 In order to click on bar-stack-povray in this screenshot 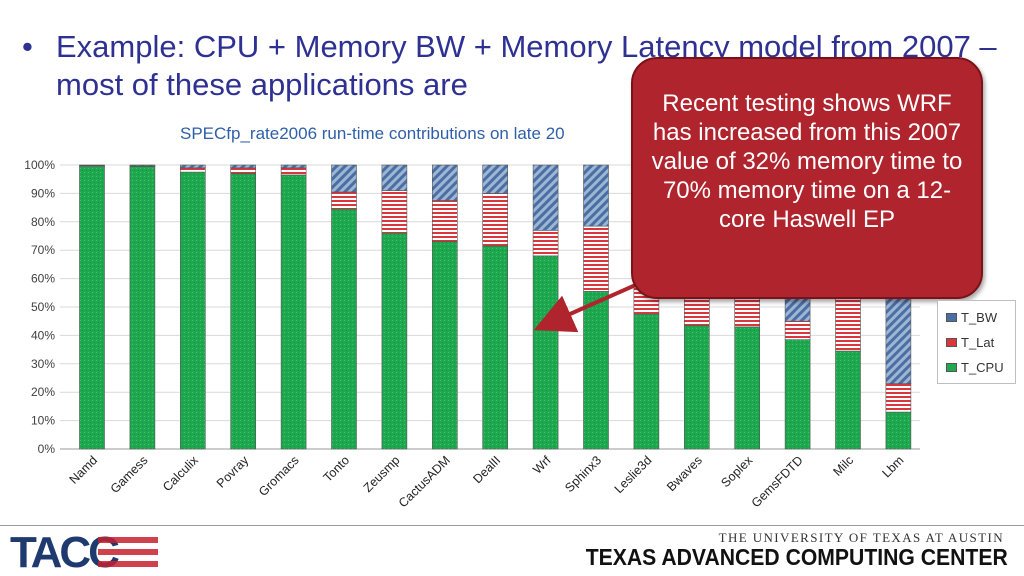, I will do `click(243, 307)`.